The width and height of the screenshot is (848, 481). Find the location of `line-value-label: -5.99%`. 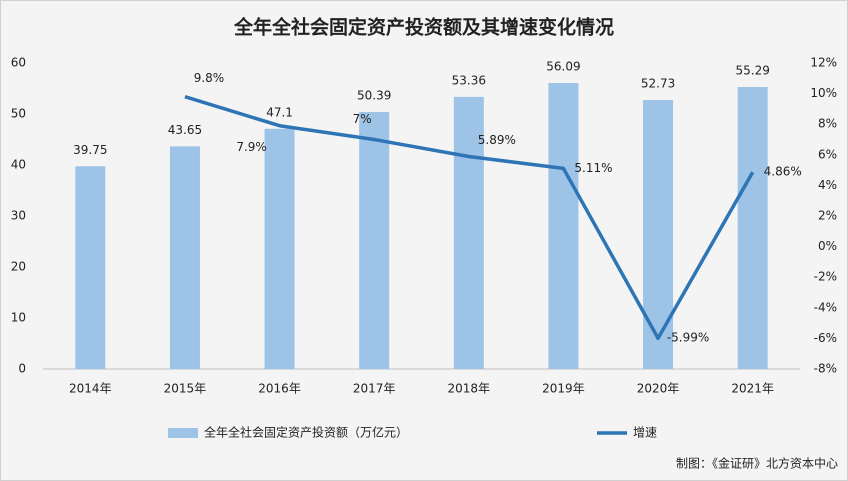

line-value-label: -5.99% is located at coordinates (688, 338).